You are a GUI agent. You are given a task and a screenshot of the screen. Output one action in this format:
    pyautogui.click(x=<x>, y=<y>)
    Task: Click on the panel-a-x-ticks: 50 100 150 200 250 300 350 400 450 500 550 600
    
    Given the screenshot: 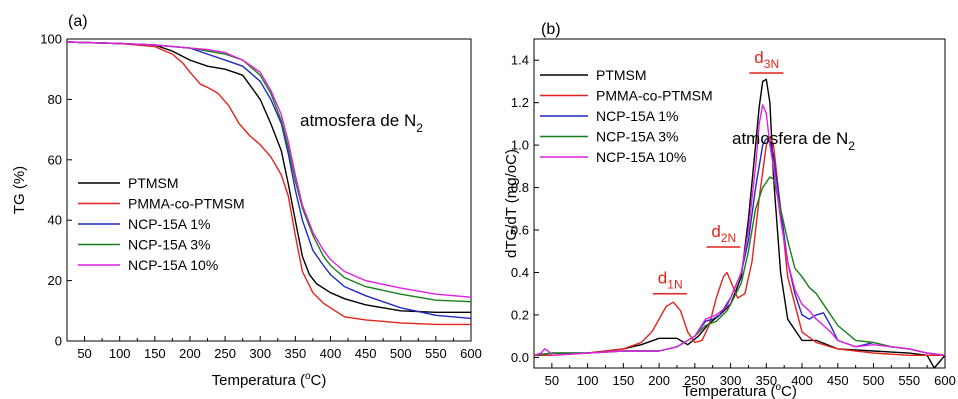 What is the action you would take?
    pyautogui.click(x=279, y=348)
    